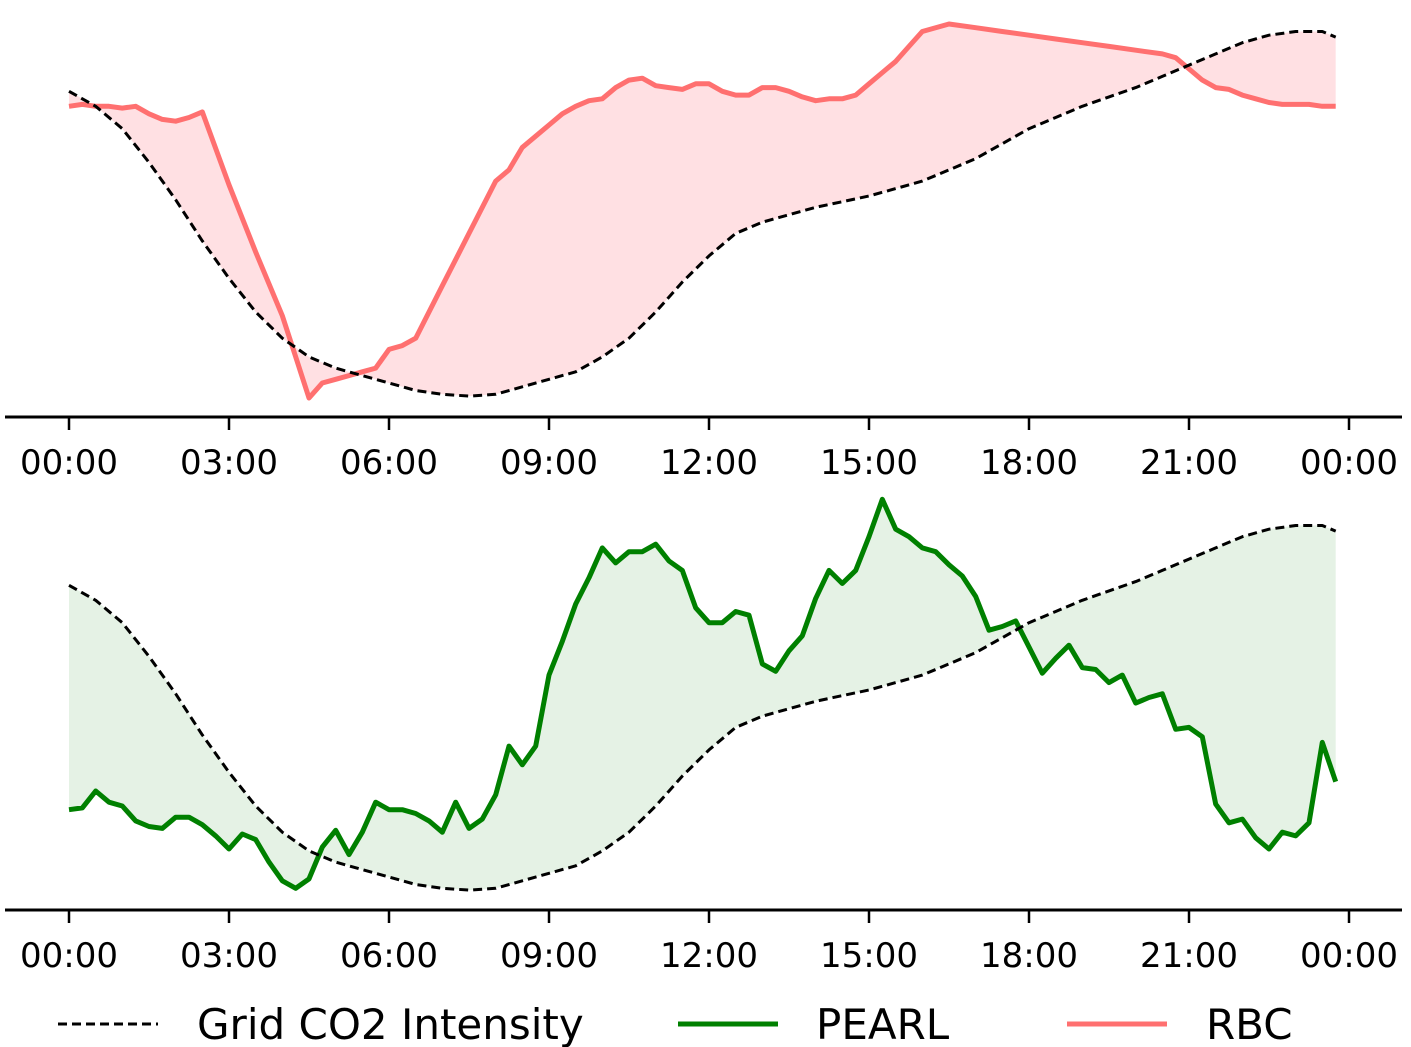 The height and width of the screenshot is (1047, 1411). I want to click on legend-label-rbc: RBC, so click(1249, 1023).